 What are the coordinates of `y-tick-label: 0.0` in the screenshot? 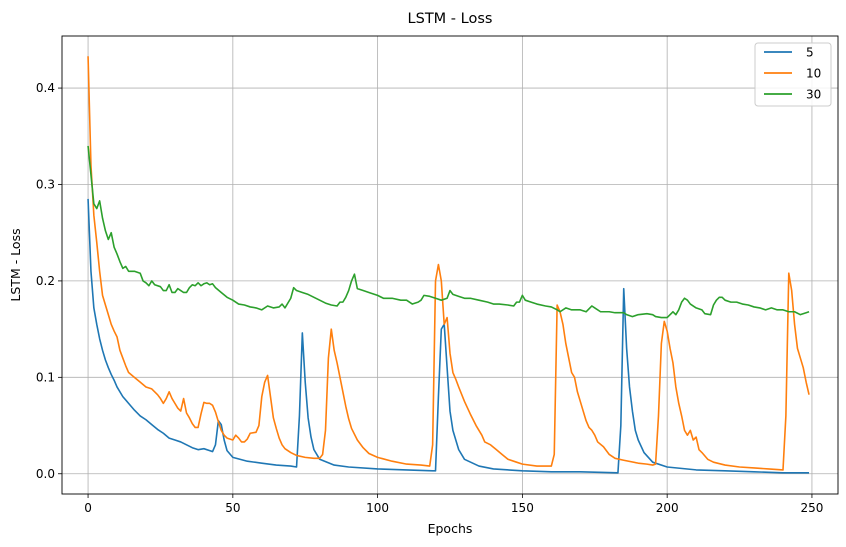 It's located at (45, 474).